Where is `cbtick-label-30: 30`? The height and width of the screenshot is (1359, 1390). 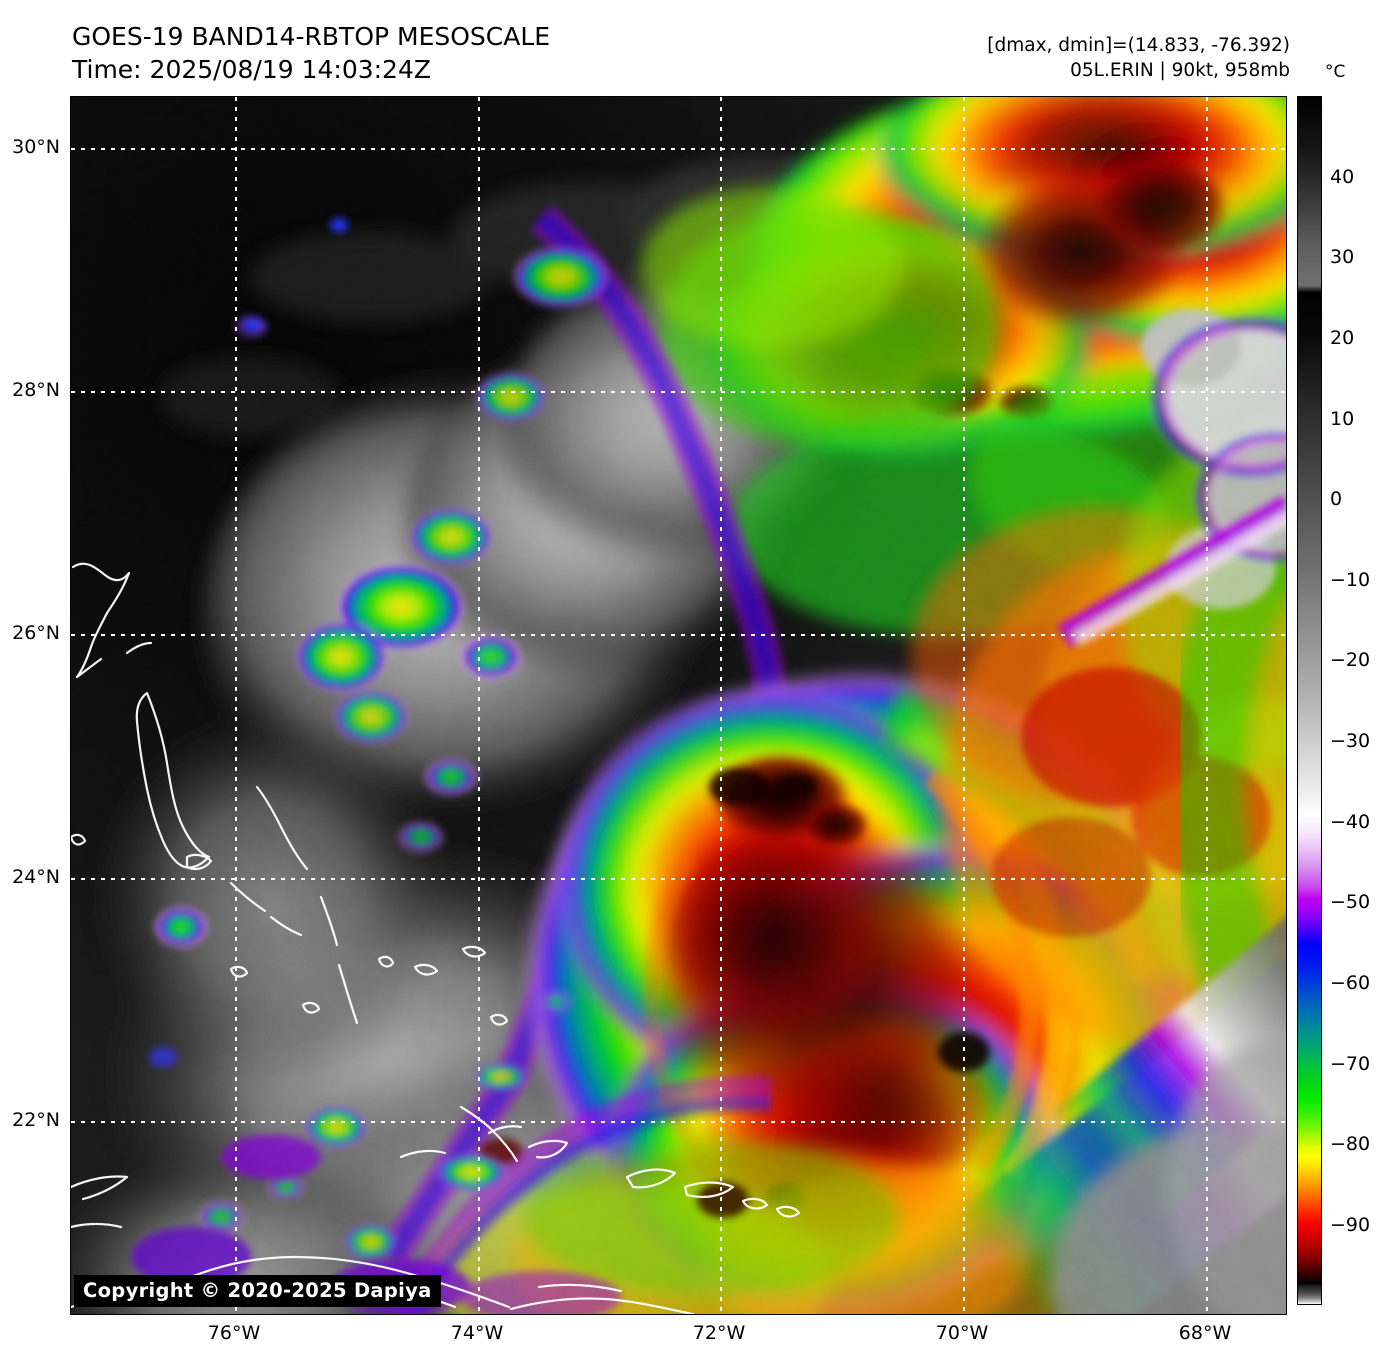
cbtick-label-30: 30 is located at coordinates (1342, 257).